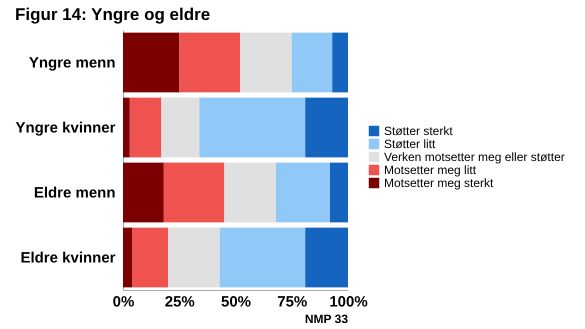 The width and height of the screenshot is (585, 329). Describe the element at coordinates (410, 144) in the screenshot. I see `legend-label: Støtter litt` at that location.